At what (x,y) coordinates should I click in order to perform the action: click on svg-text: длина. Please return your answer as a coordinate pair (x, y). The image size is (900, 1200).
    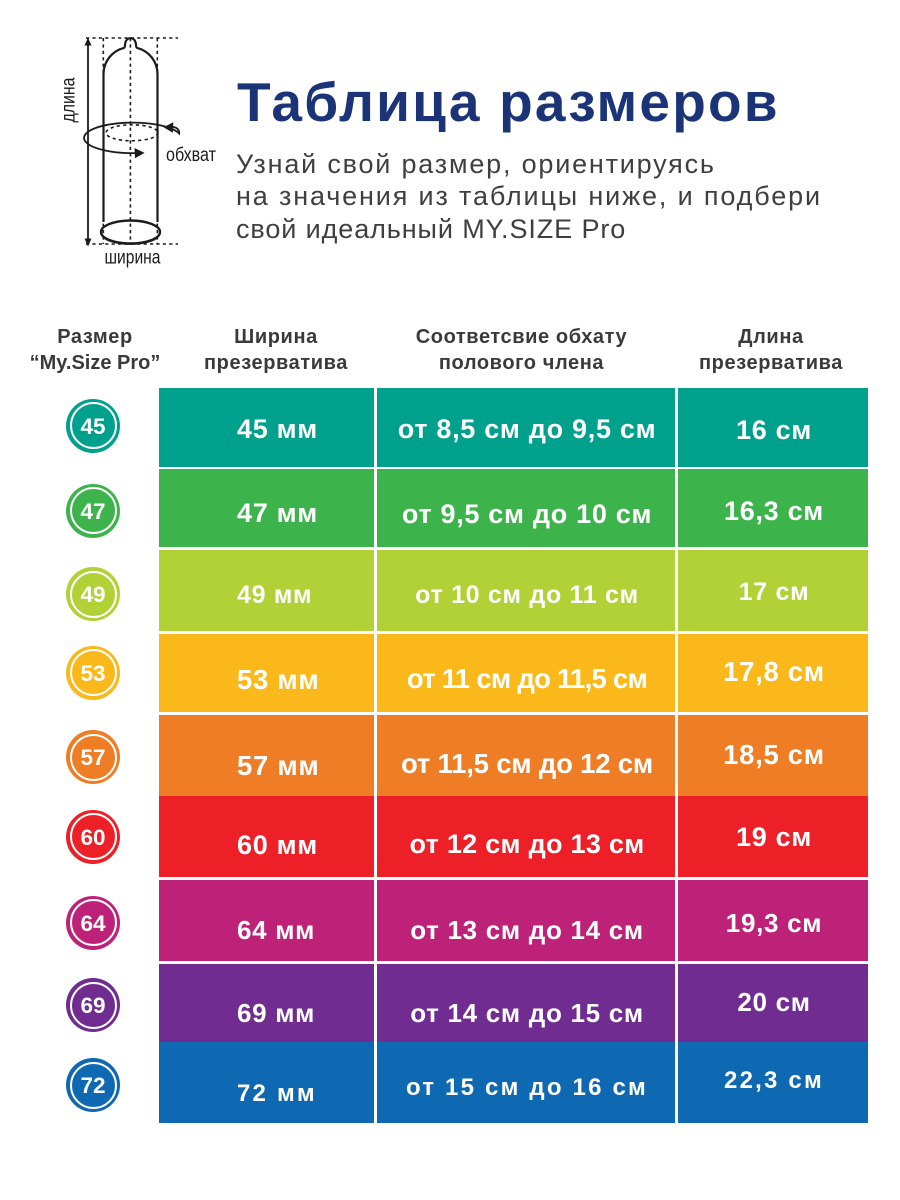
    Looking at the image, I should click on (69, 99).